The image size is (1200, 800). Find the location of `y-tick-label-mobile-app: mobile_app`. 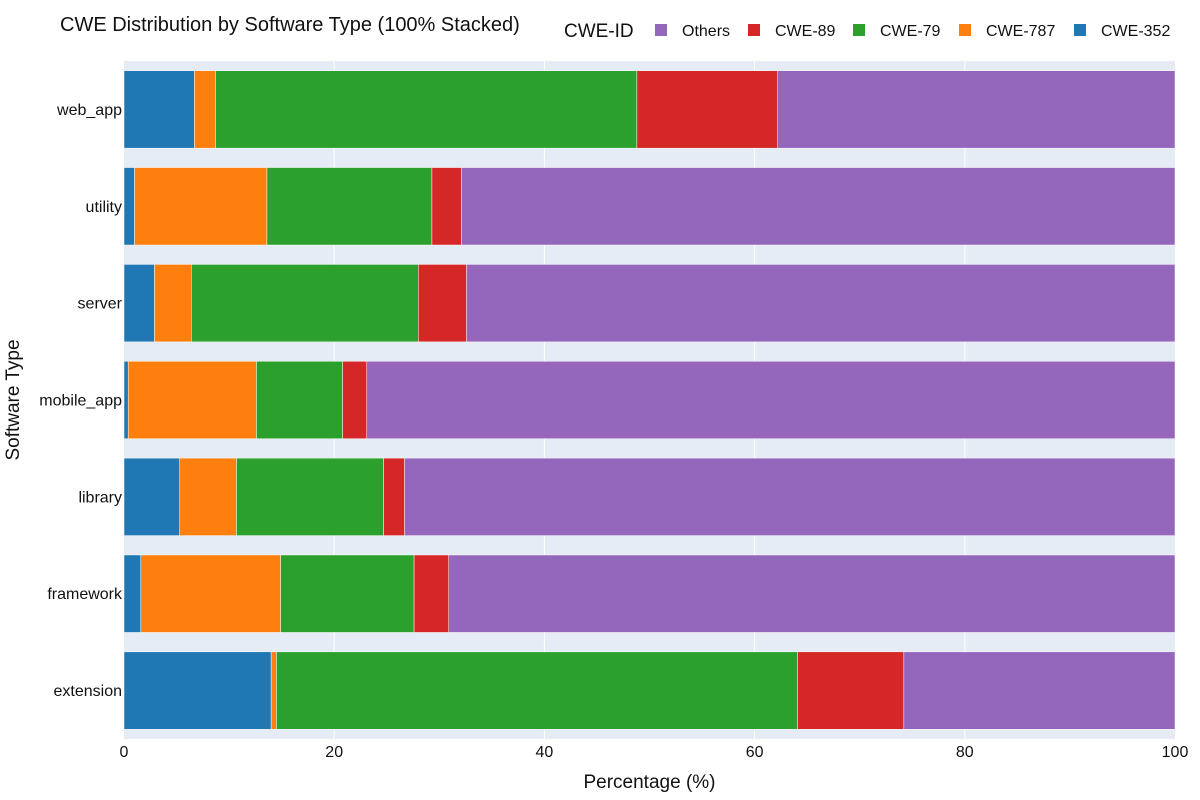

y-tick-label-mobile-app: mobile_app is located at coordinates (80, 401).